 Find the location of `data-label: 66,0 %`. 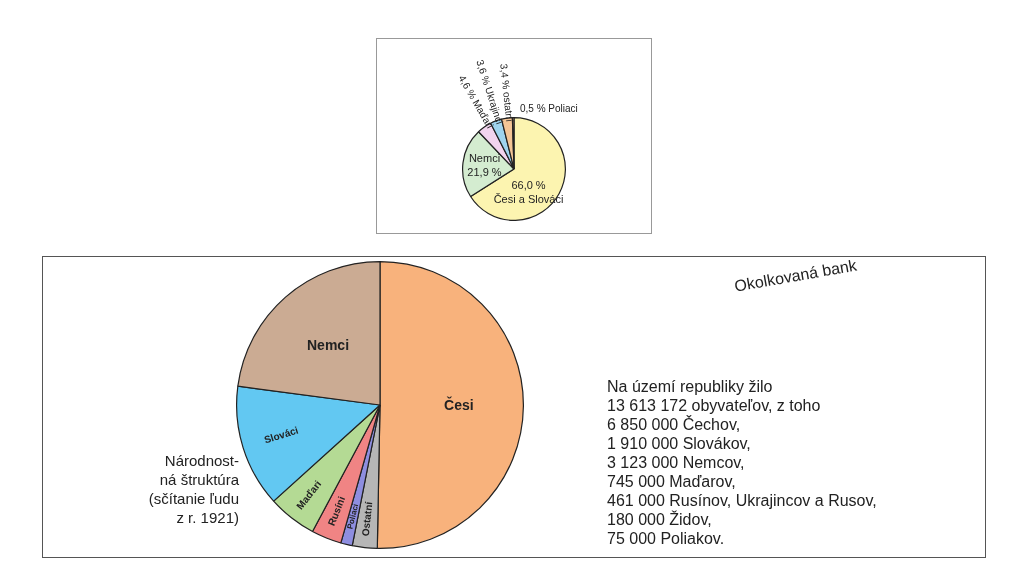

data-label: 66,0 % is located at coordinates (528, 185).